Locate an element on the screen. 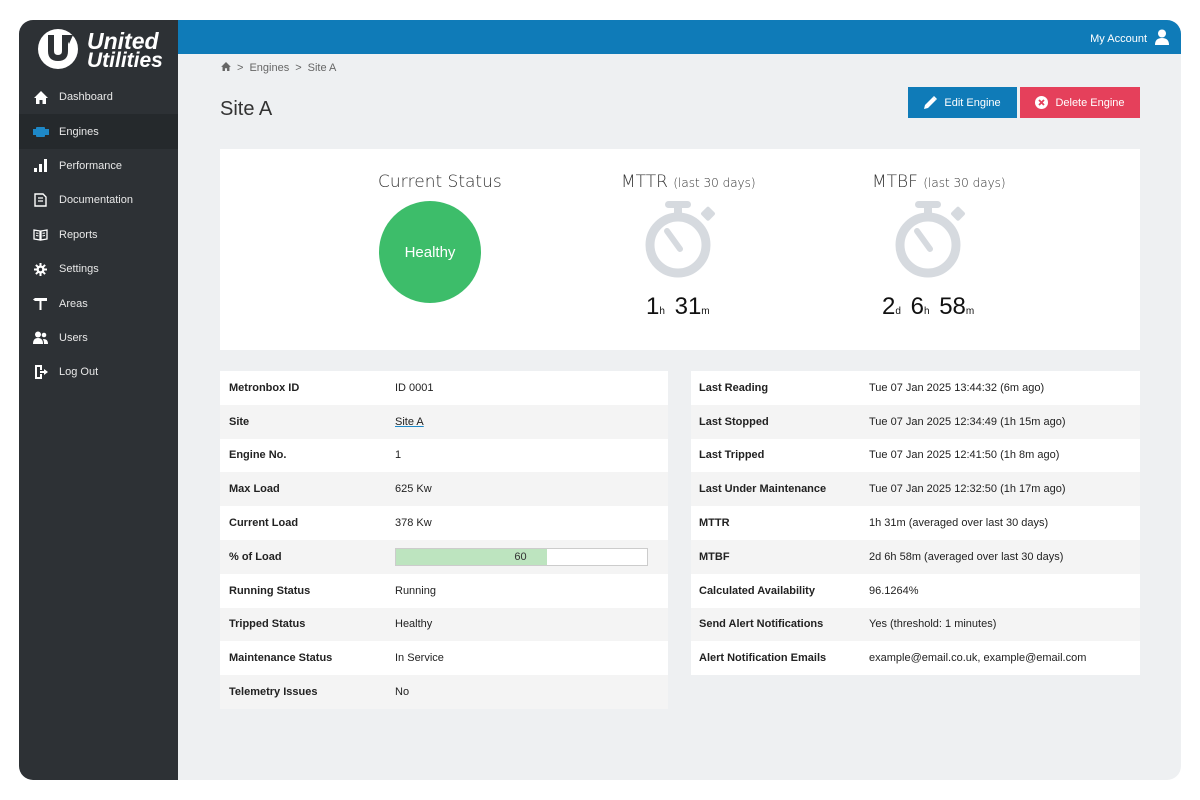  table-row: MTTR 1h 31m (averaged over last 30 days) is located at coordinates (915, 523).